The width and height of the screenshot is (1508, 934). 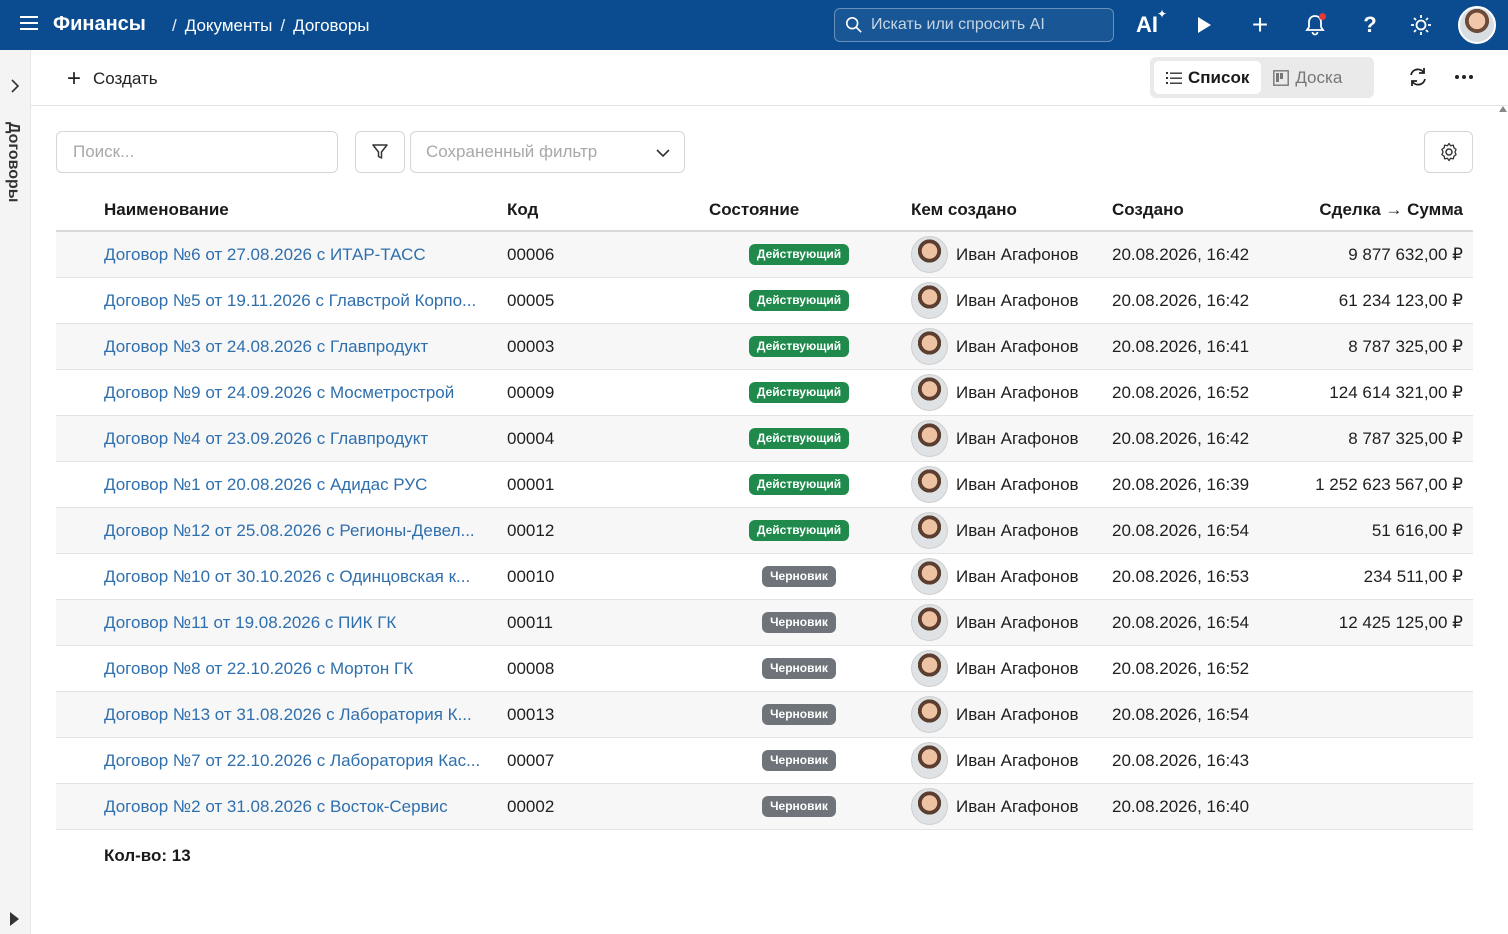 I want to click on created-date: 20.08.2026, 16:39, so click(x=1181, y=484).